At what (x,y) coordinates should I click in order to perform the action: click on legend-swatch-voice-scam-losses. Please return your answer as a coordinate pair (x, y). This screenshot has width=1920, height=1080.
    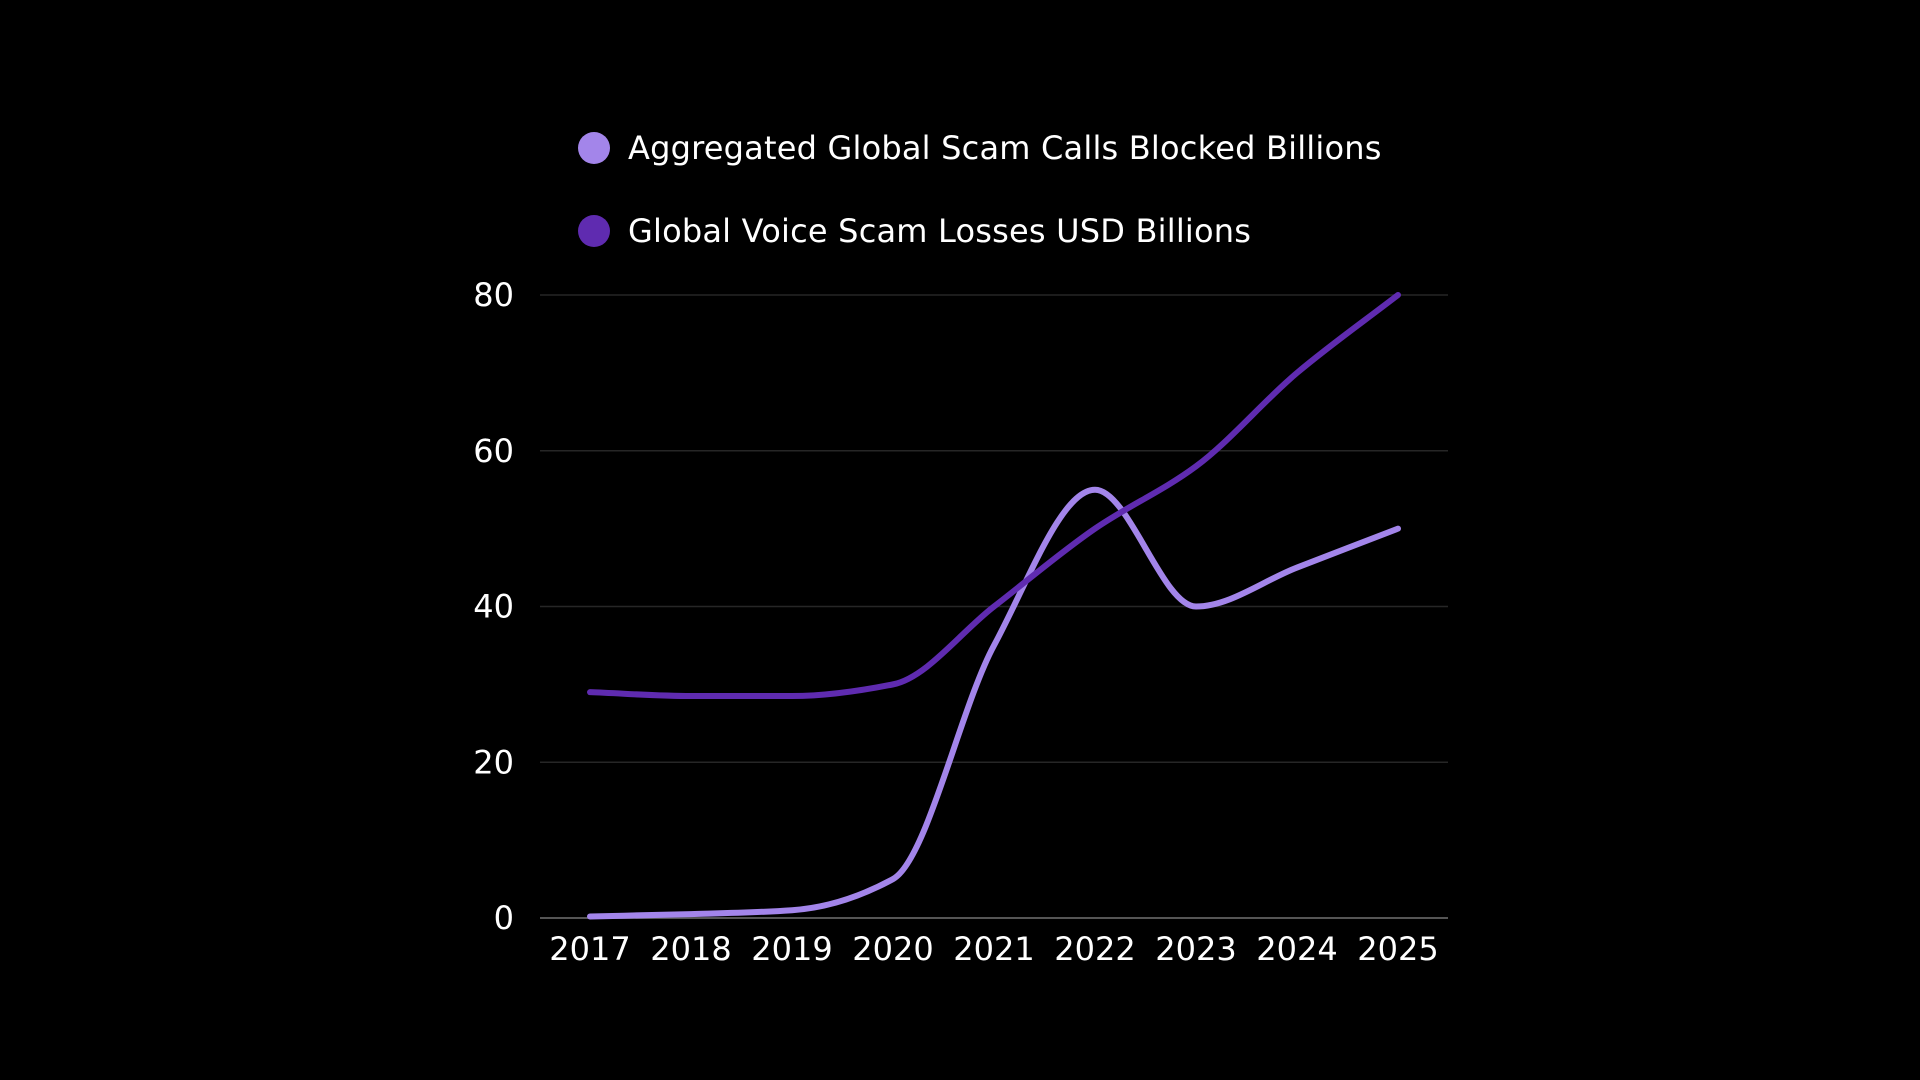
    Looking at the image, I should click on (594, 231).